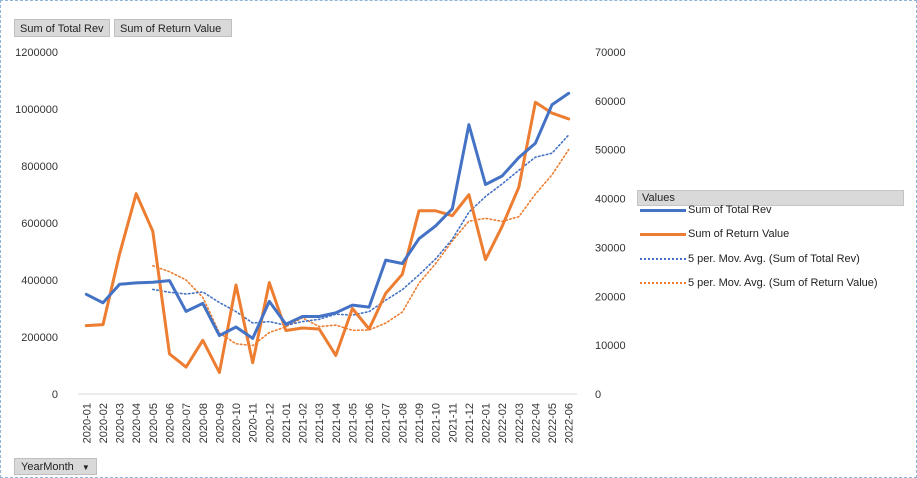 The image size is (917, 478). I want to click on legend-item: Sum of Total Rev, so click(706, 210).